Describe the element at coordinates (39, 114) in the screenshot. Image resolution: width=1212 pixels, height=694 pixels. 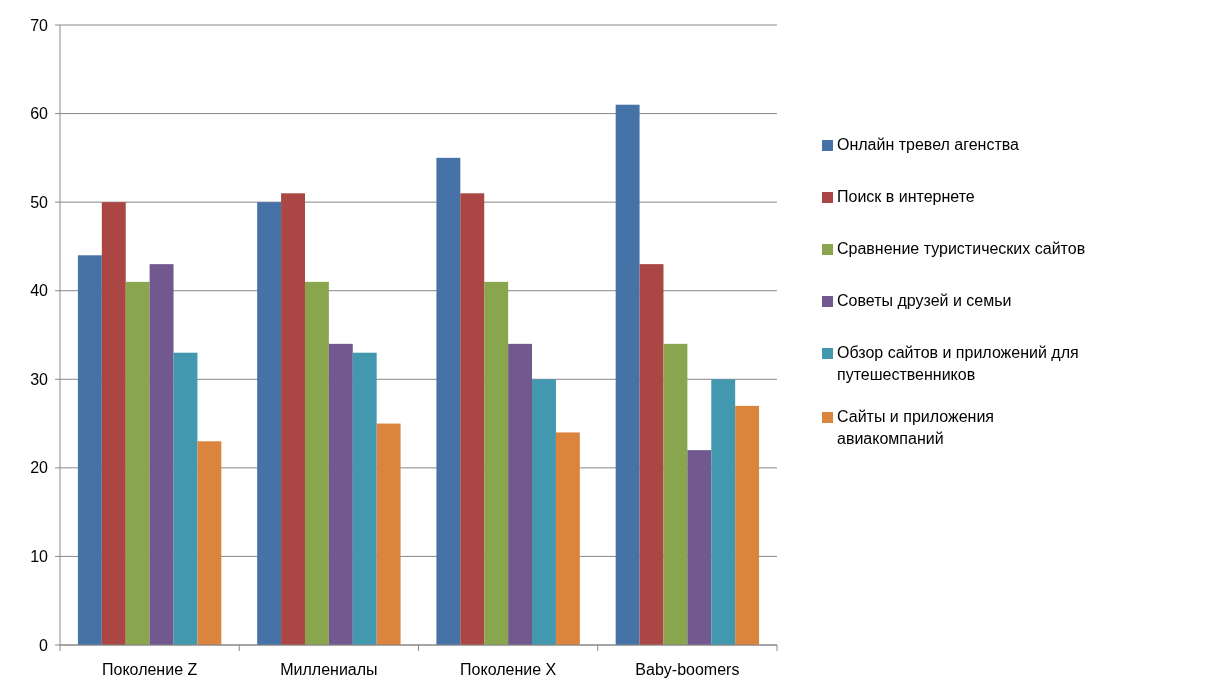
I see `y-tick-label: 60` at that location.